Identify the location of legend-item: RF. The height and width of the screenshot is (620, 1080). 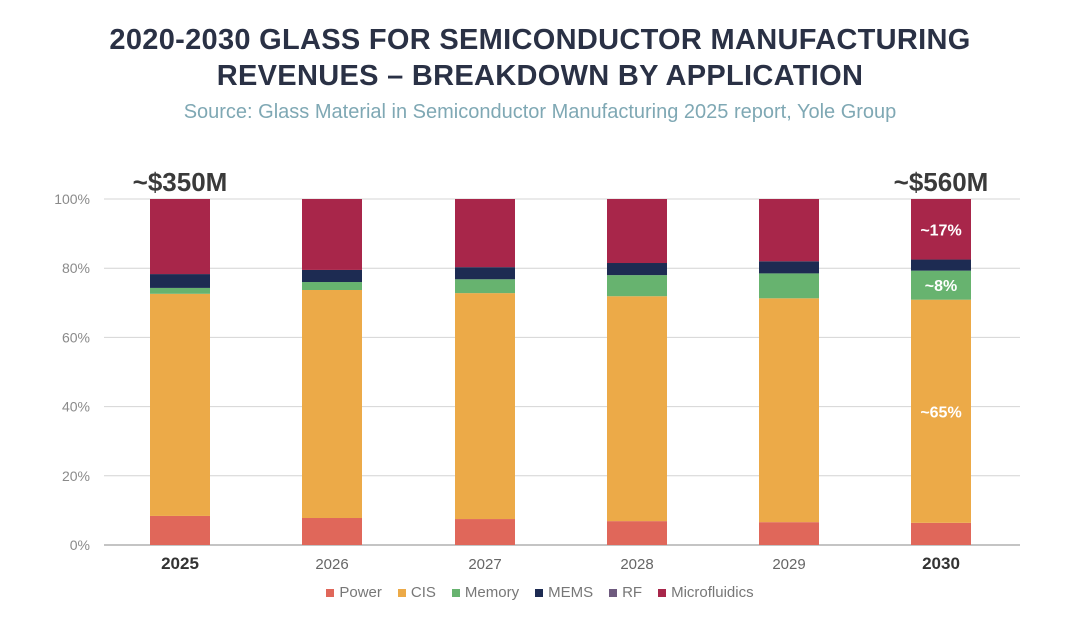
(625, 592).